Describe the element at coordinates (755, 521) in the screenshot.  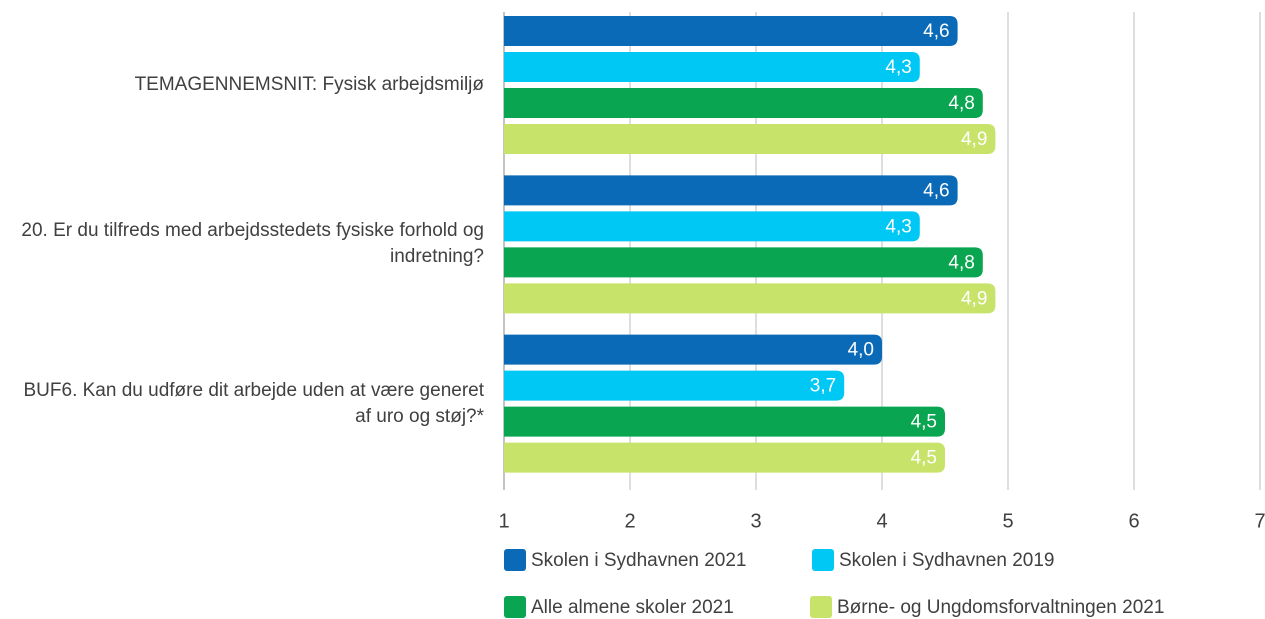
I see `x-tick-label: 3` at that location.